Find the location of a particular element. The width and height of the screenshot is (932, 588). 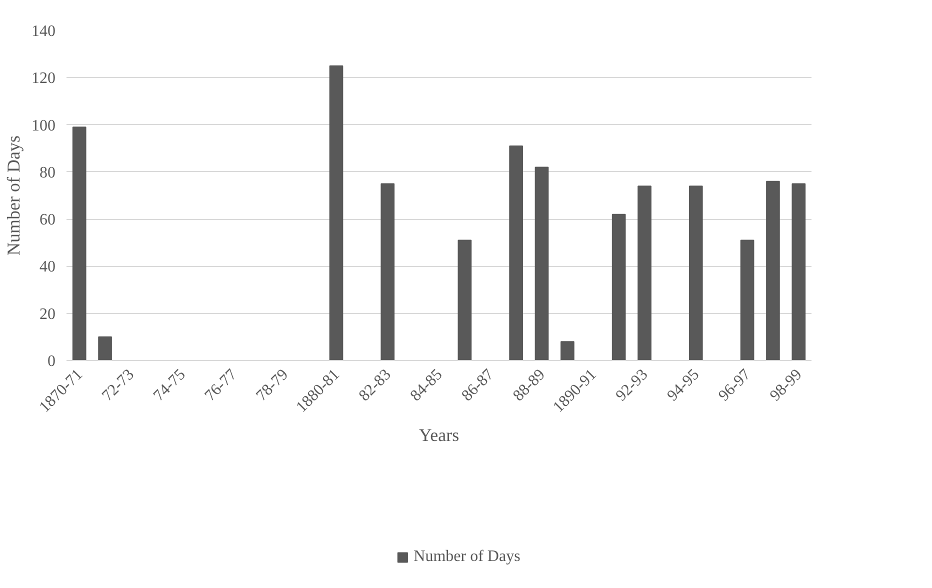

y-tick-label: 20 is located at coordinates (48, 314).